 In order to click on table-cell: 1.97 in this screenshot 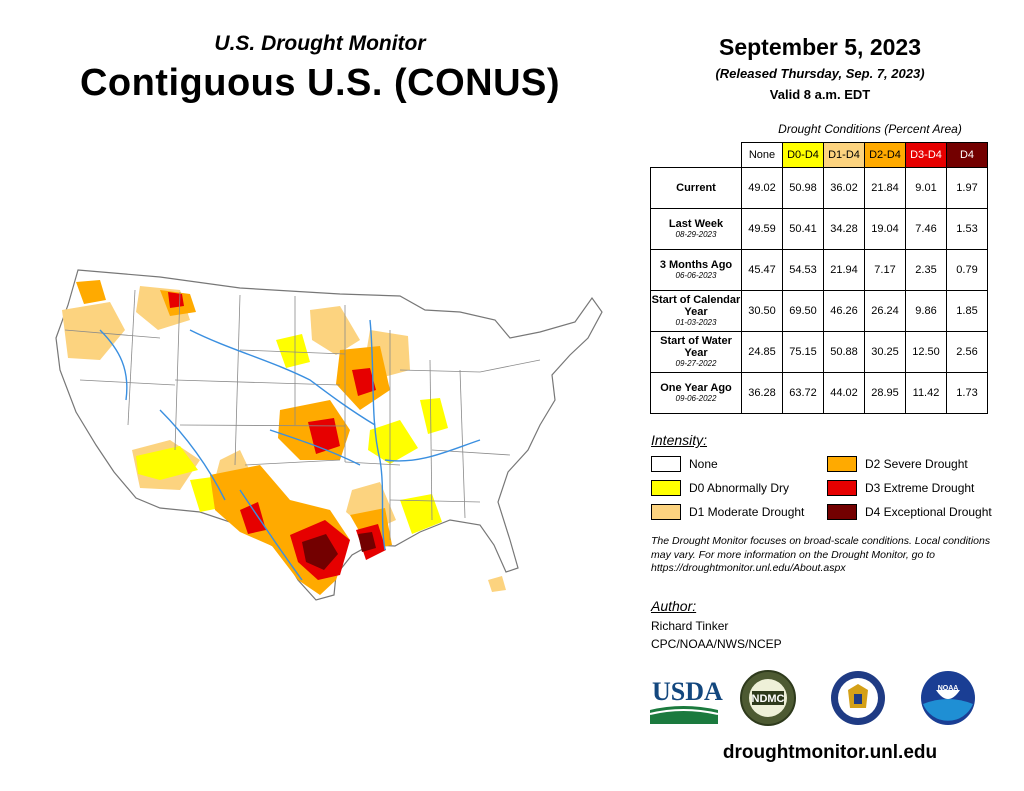, I will do `click(967, 188)`.